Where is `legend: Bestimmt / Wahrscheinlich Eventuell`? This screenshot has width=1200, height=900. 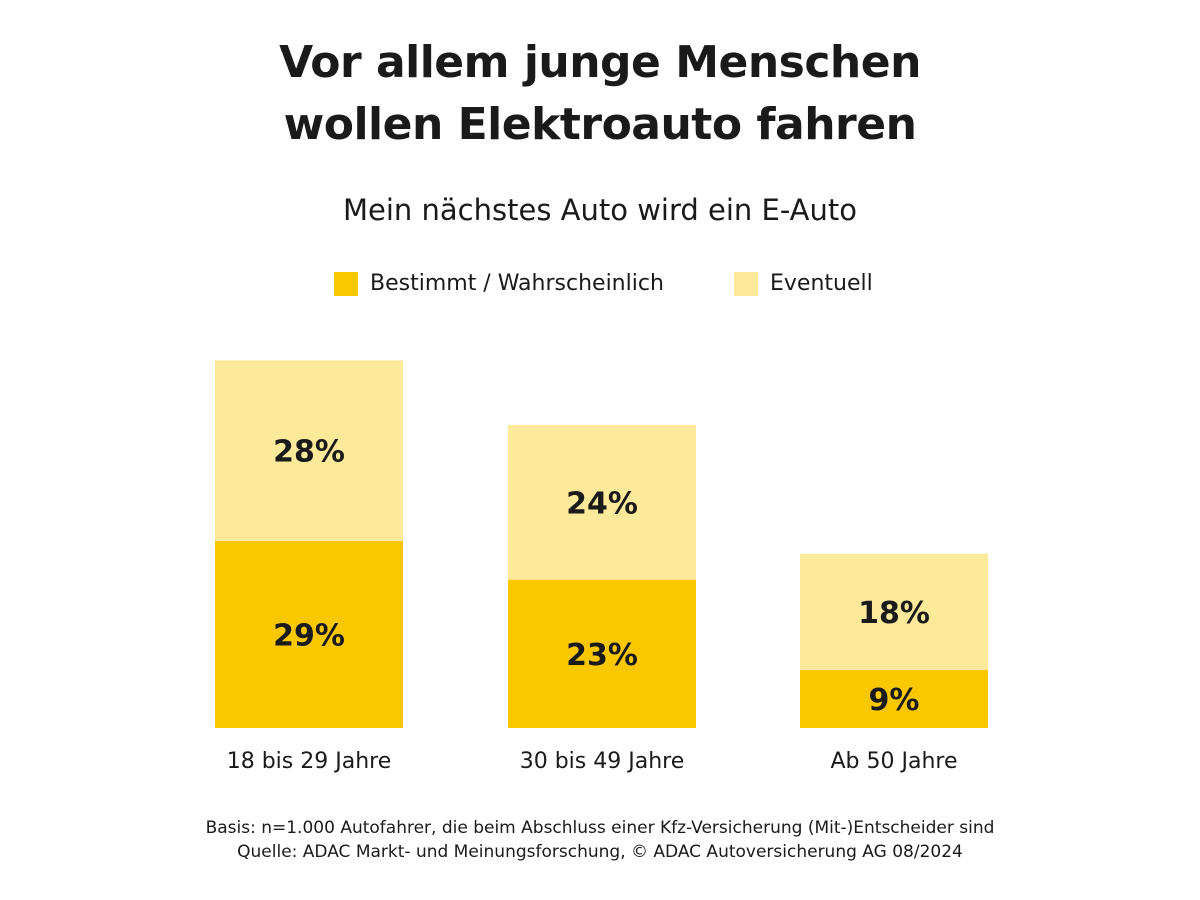 legend: Bestimmt / Wahrscheinlich Eventuell is located at coordinates (600, 284).